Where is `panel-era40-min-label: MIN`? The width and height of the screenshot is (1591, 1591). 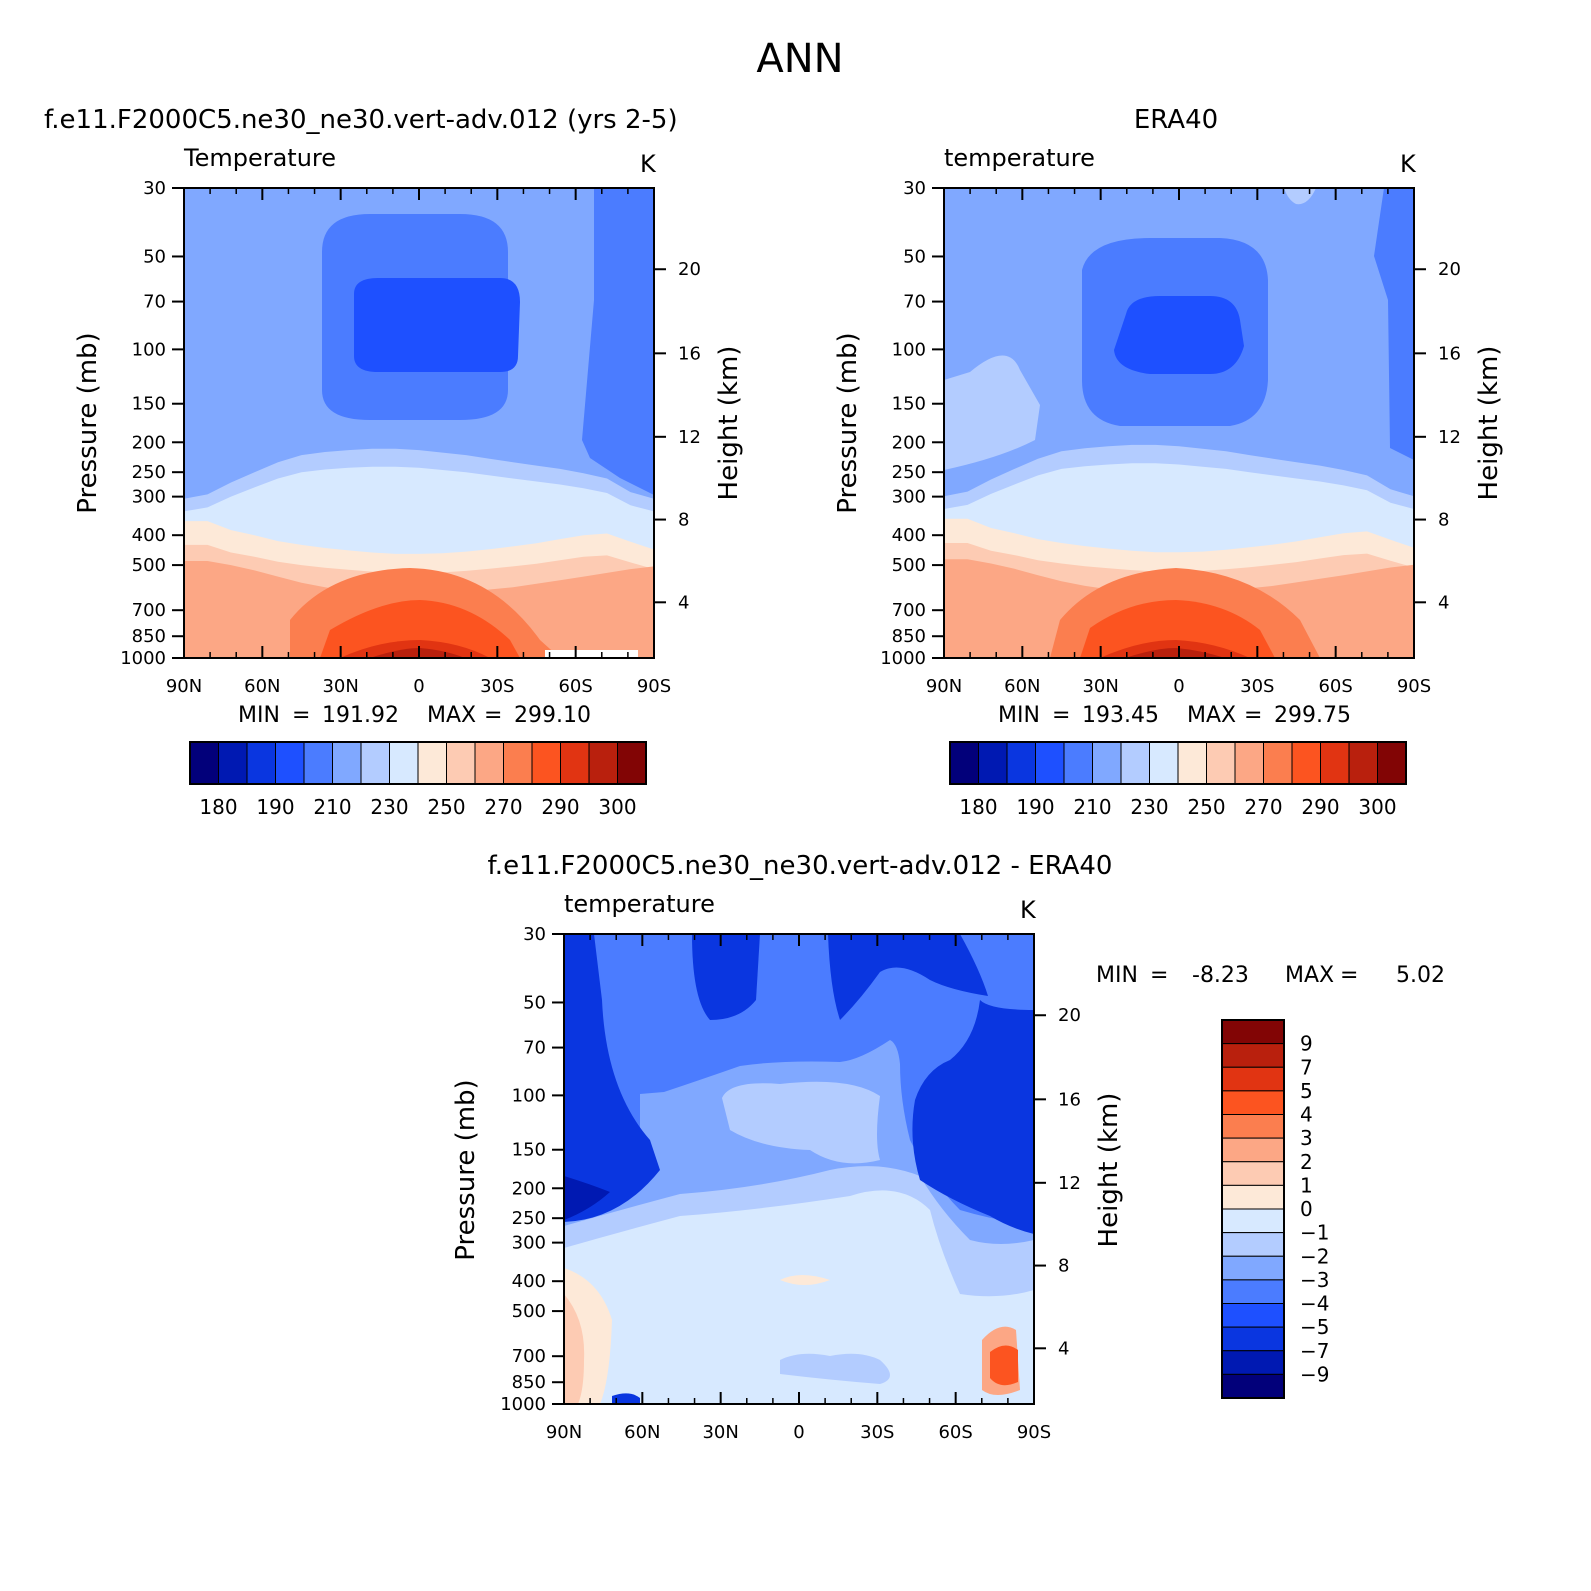
panel-era40-min-label: MIN is located at coordinates (1019, 715).